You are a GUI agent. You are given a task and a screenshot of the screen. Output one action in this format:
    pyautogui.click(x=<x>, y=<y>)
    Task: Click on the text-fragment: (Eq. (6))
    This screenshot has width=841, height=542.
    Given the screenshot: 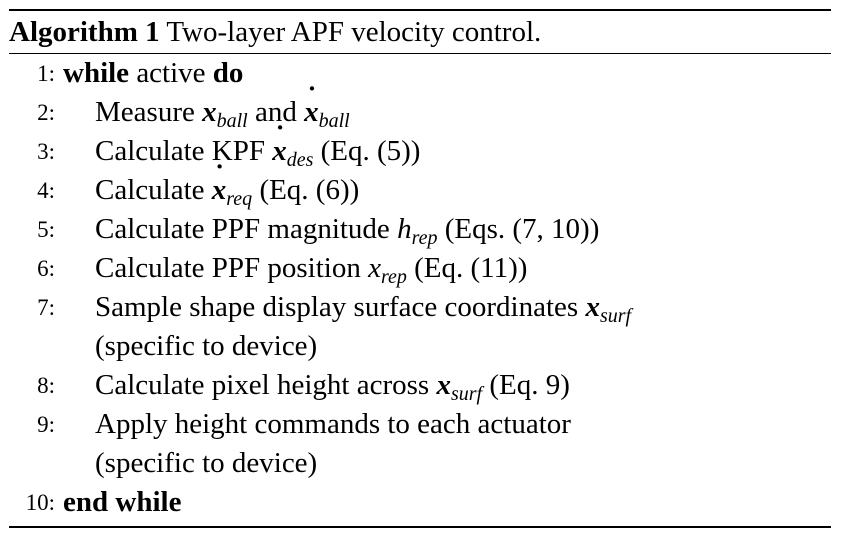 What is the action you would take?
    pyautogui.click(x=306, y=190)
    